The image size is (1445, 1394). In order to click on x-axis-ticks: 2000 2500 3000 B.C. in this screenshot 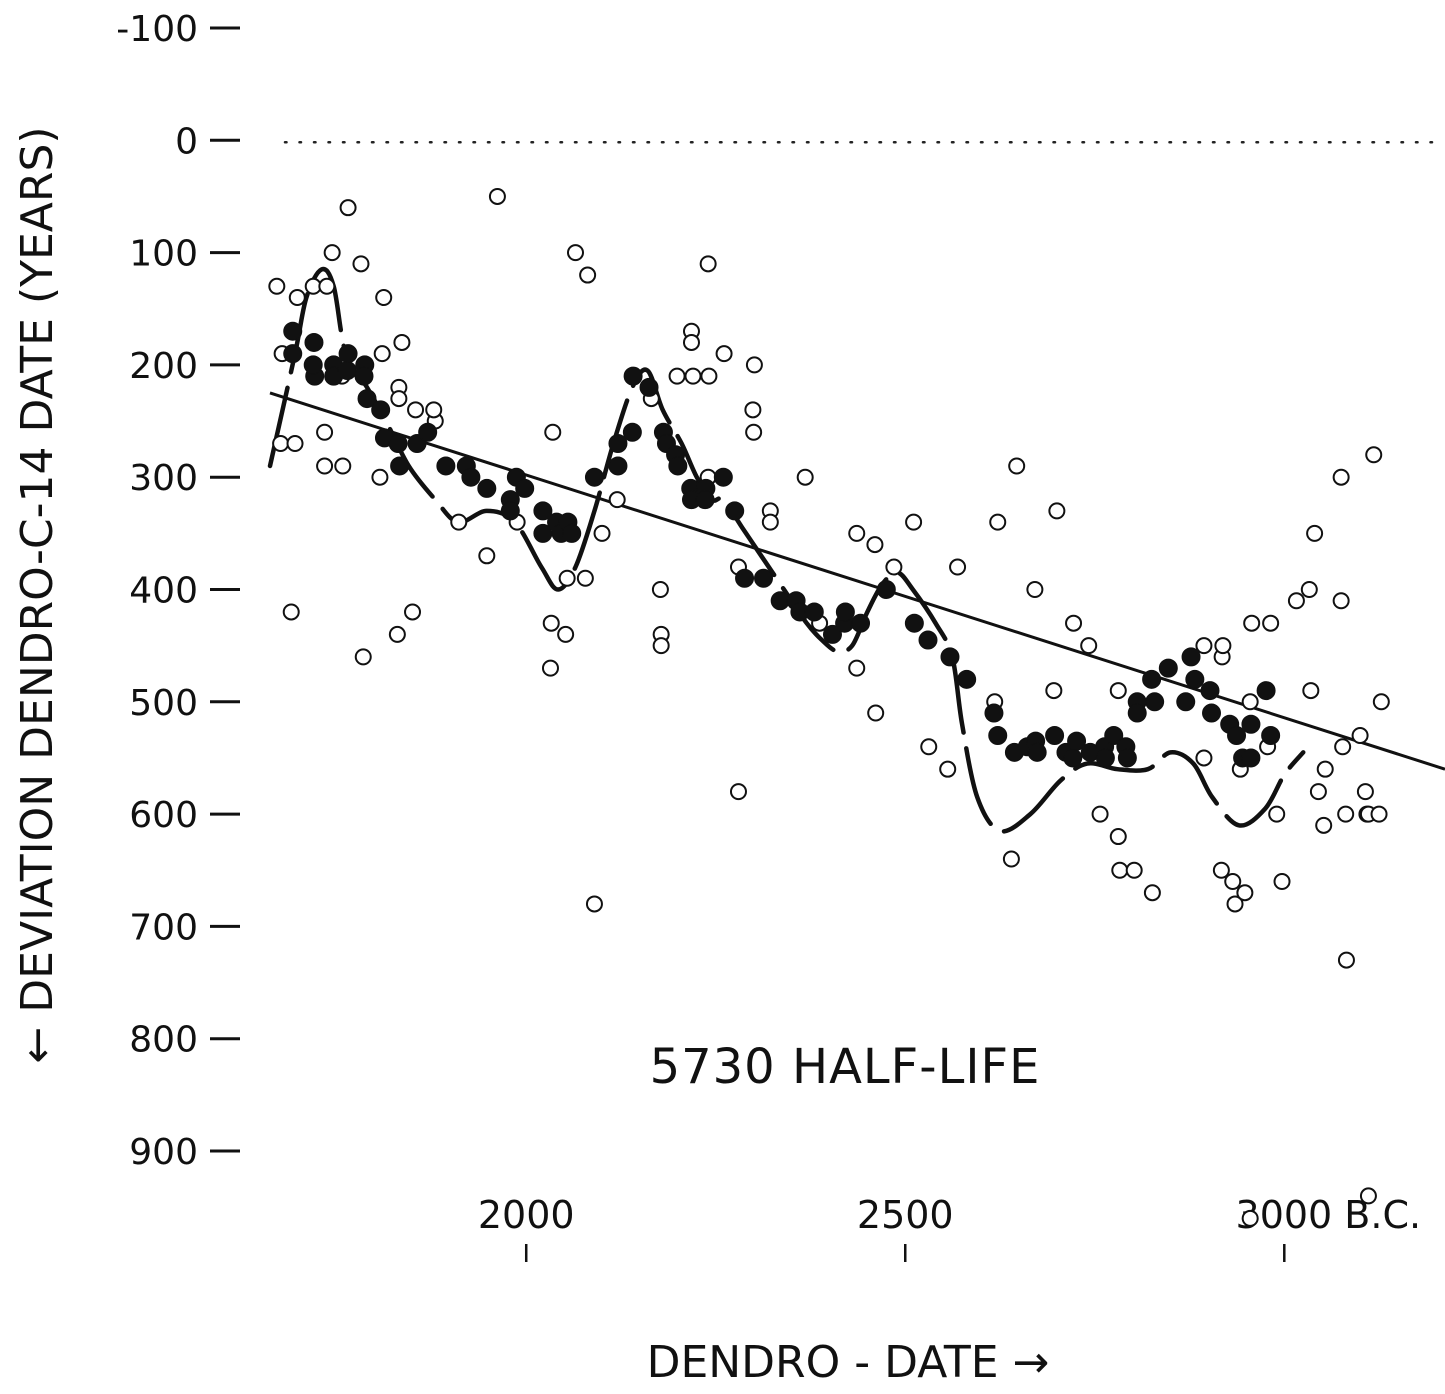, I will do `click(949, 1227)`.